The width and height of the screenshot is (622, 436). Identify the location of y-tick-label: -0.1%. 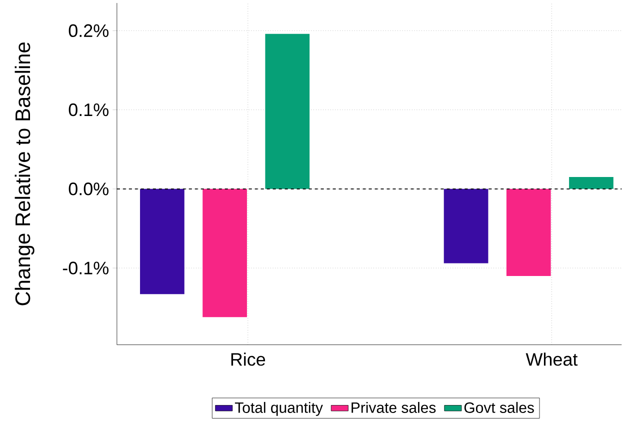
(85, 268).